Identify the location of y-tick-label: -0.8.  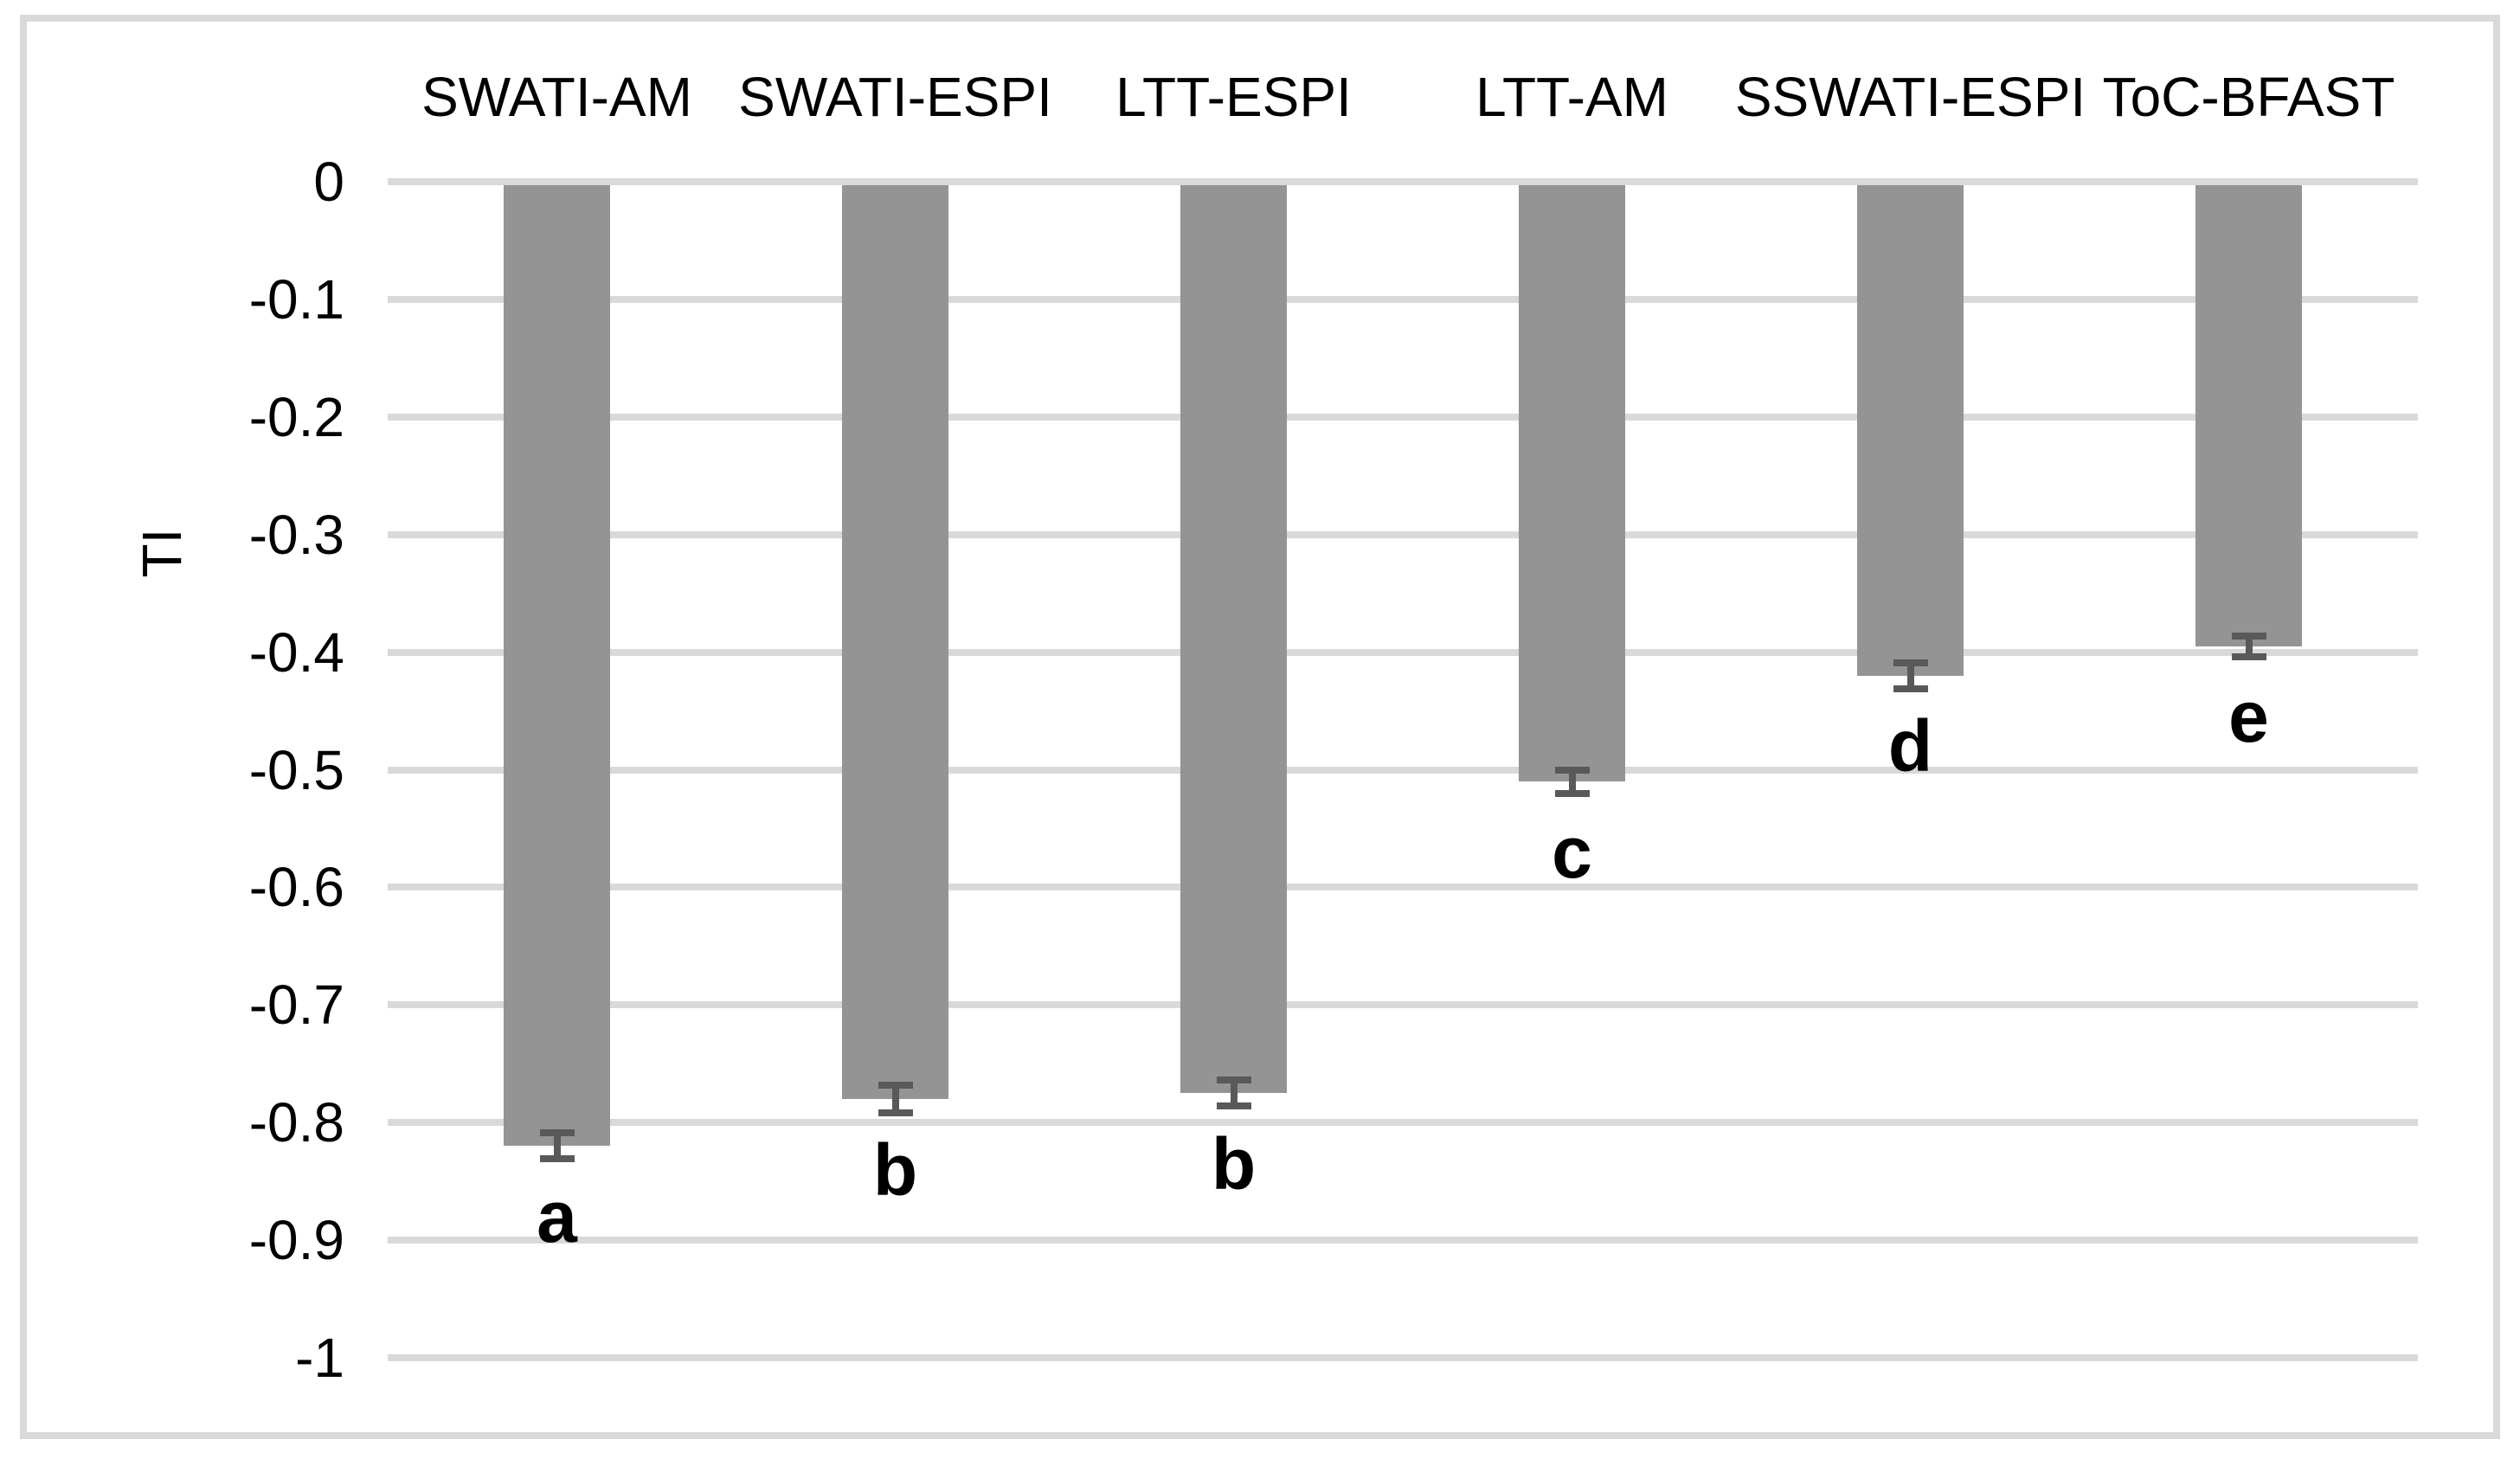
(296, 1122).